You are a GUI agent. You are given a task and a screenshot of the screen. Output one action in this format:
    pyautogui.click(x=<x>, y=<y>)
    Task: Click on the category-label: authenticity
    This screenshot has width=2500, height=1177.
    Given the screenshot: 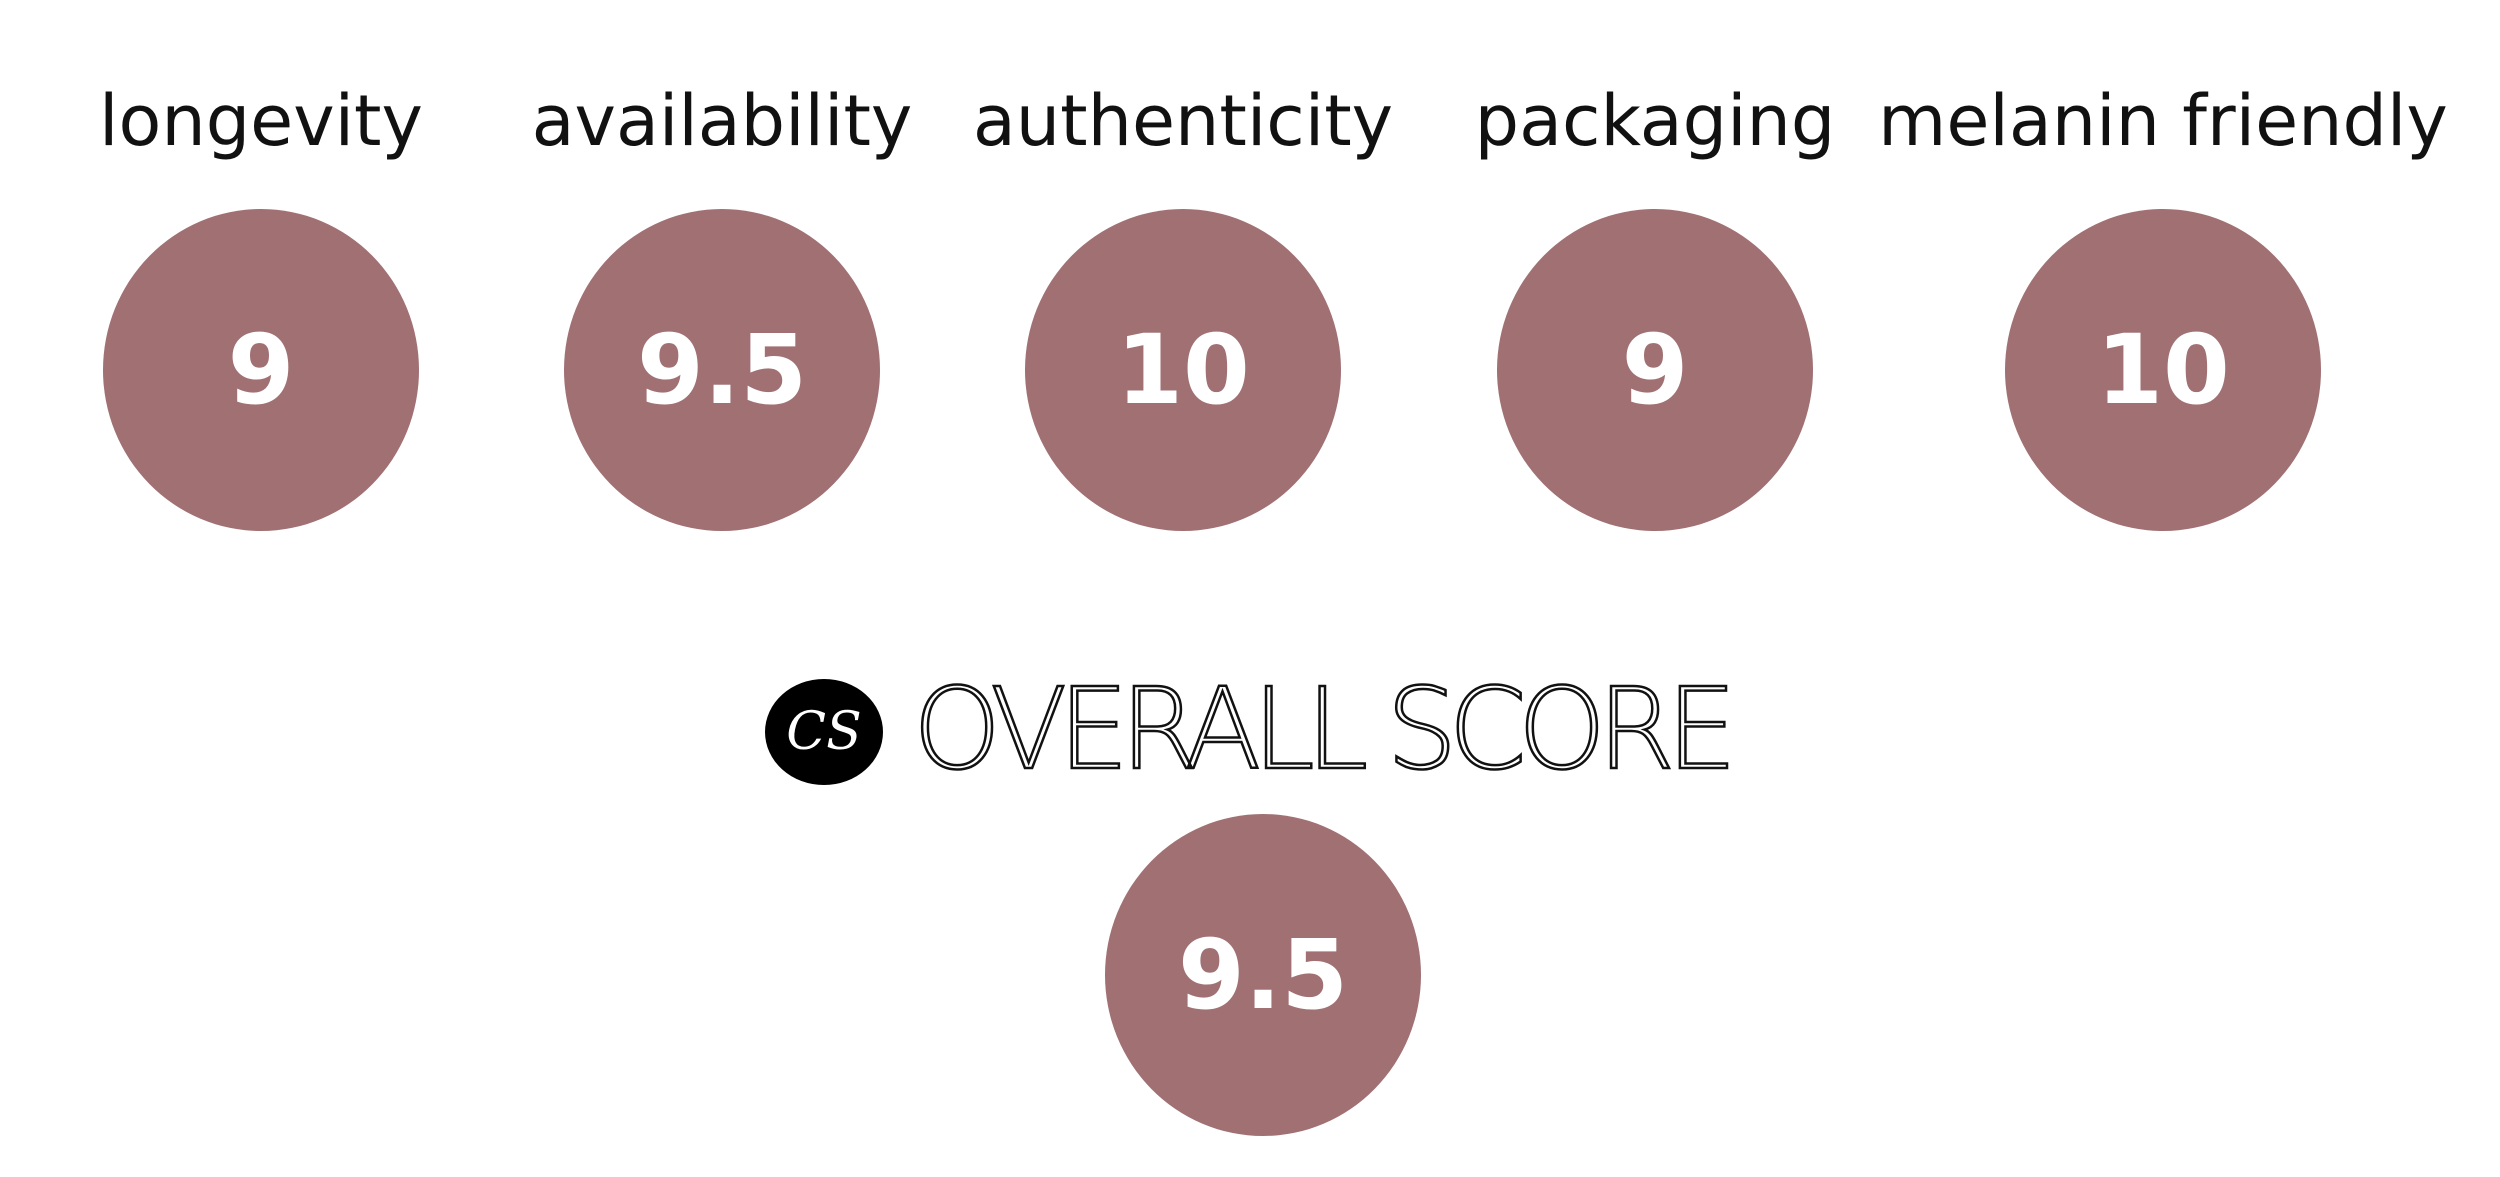 What is the action you would take?
    pyautogui.click(x=1183, y=121)
    